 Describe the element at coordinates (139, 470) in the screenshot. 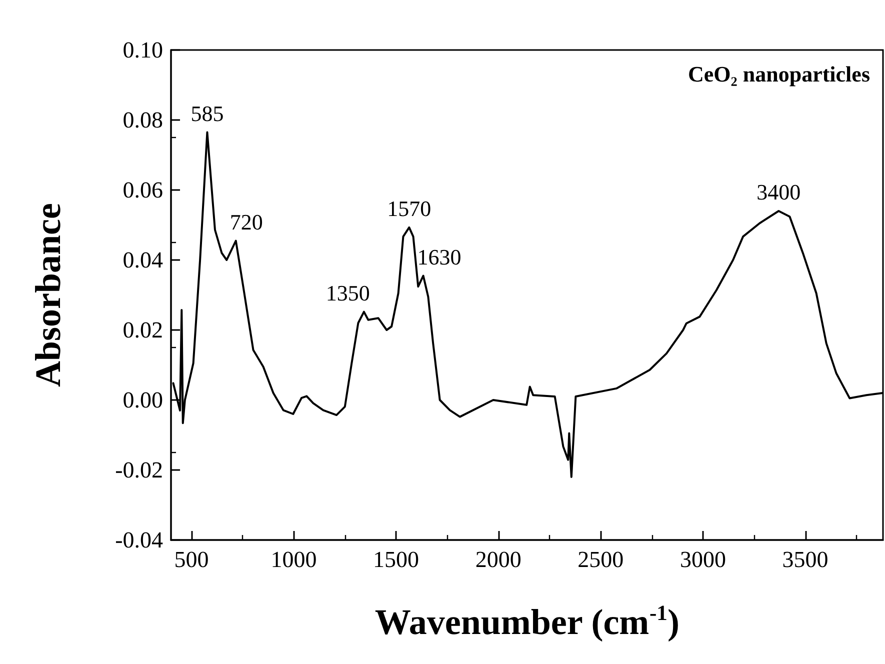

I see `y-tick-label: -0.02` at that location.